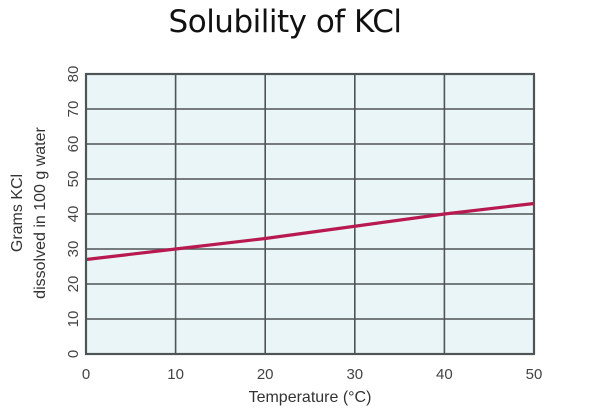  Describe the element at coordinates (175, 374) in the screenshot. I see `x-tick-label: 10` at that location.